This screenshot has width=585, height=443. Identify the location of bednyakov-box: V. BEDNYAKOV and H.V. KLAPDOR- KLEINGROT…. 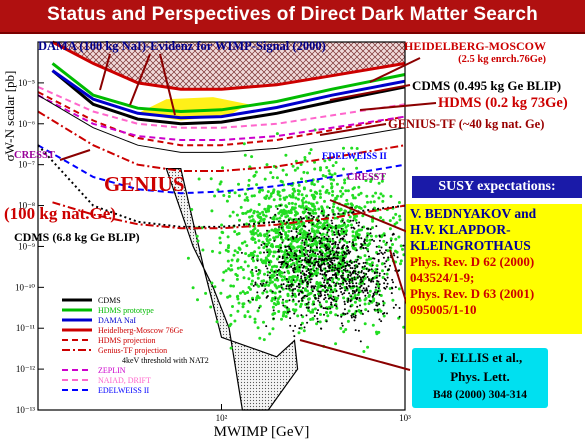
(494, 269).